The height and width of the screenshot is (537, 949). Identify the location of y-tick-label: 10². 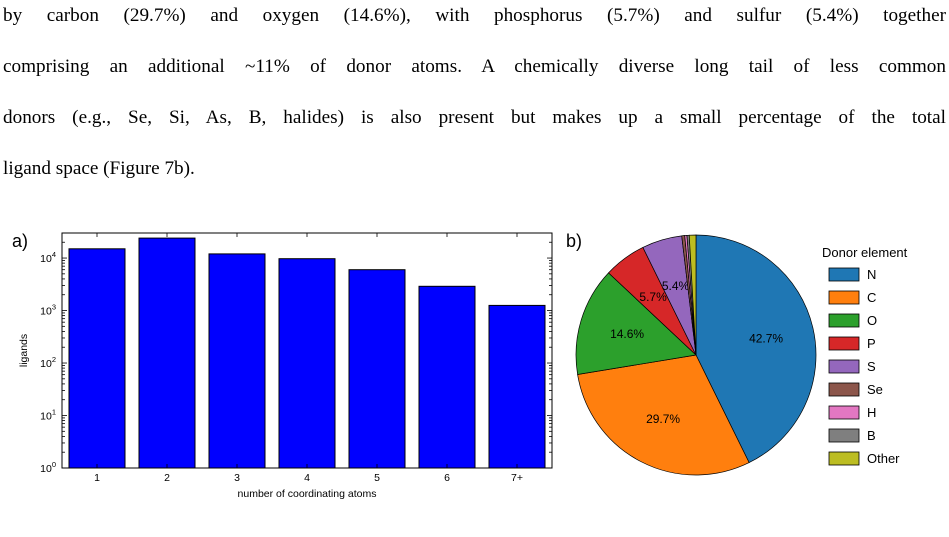
(48, 362).